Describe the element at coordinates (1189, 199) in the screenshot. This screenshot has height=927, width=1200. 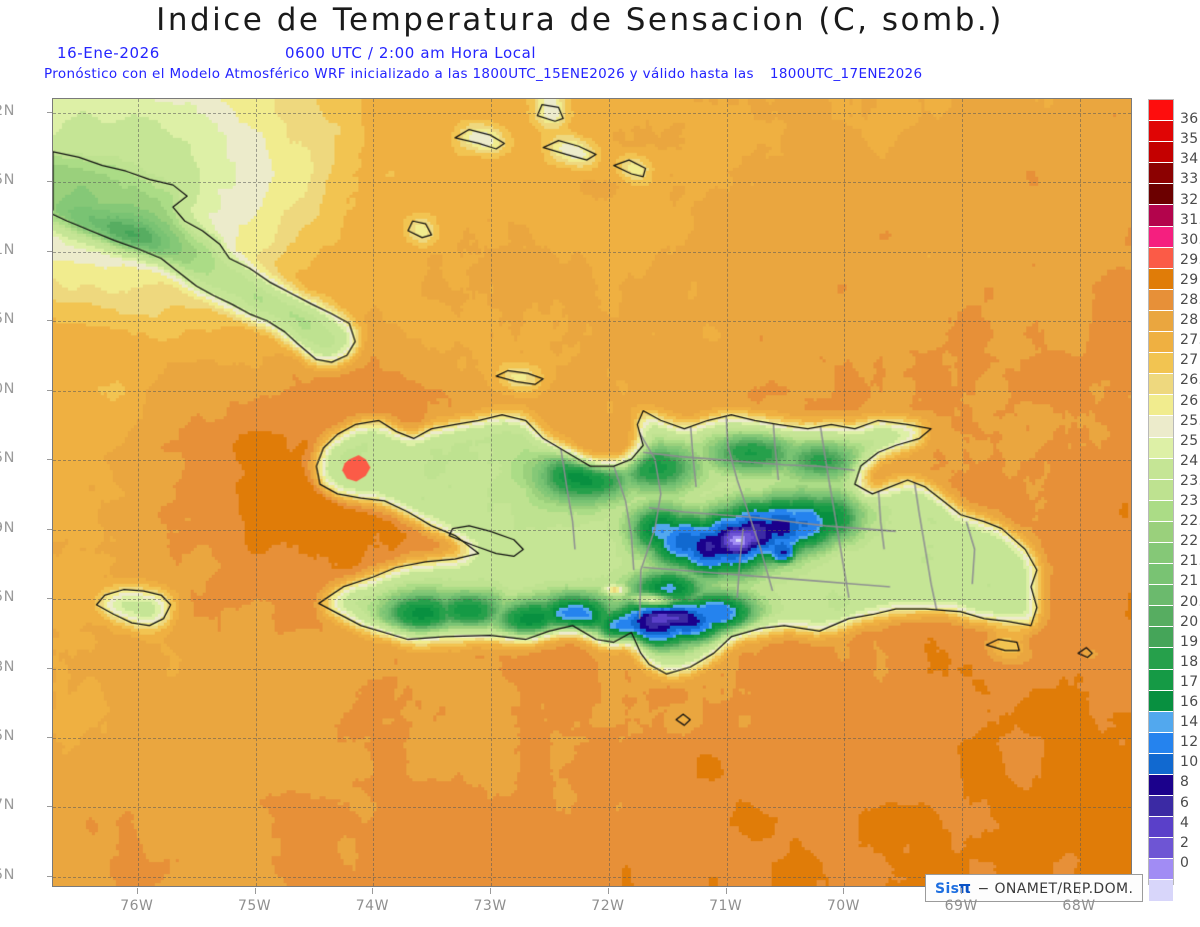
I see `colorbar-level-label: 32` at that location.